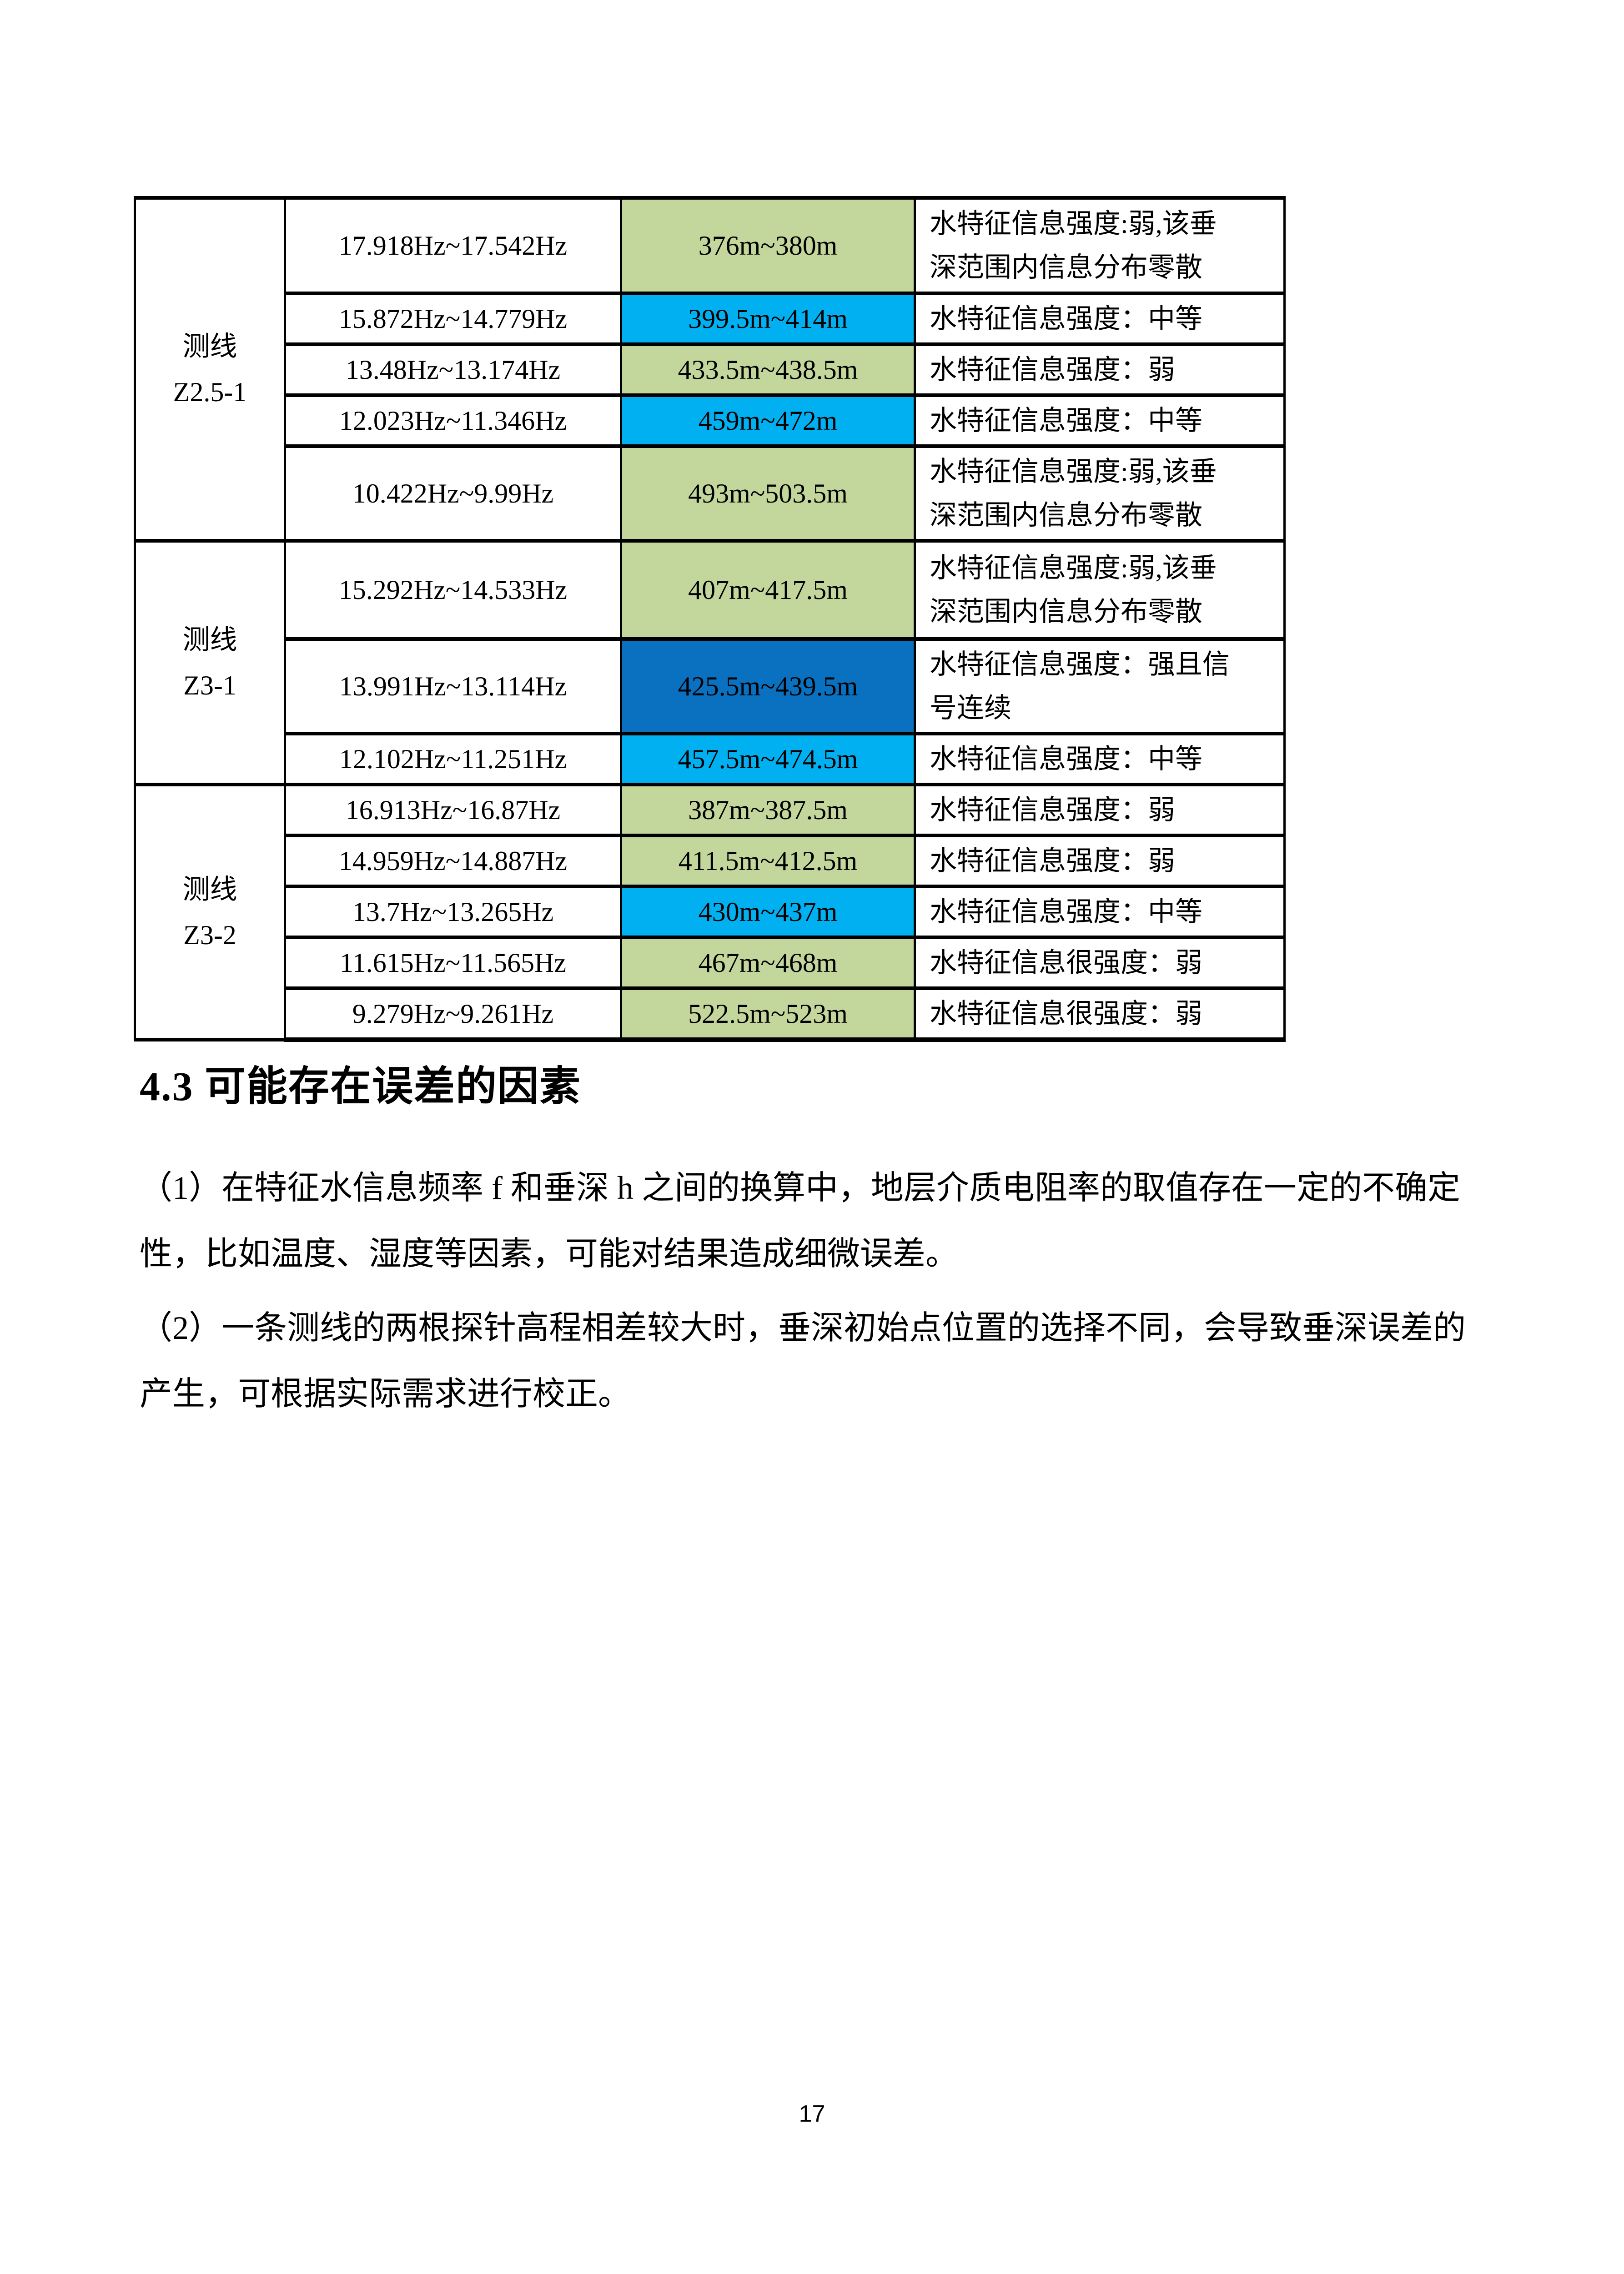  Describe the element at coordinates (768, 861) in the screenshot. I see `depth-range-cell: 411.5m~412.5m` at that location.